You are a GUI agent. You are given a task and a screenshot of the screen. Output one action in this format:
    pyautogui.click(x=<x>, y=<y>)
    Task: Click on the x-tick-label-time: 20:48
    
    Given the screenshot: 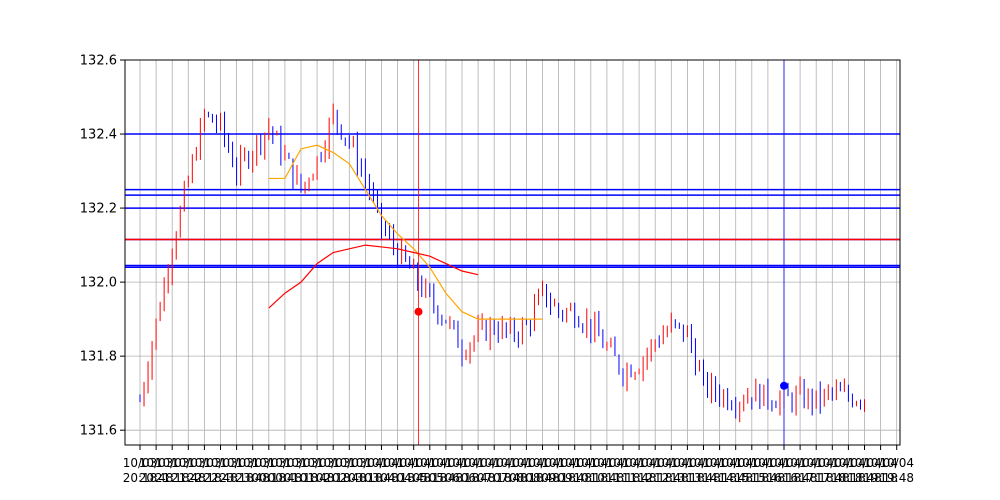 What is the action you would take?
    pyautogui.click(x=156, y=478)
    